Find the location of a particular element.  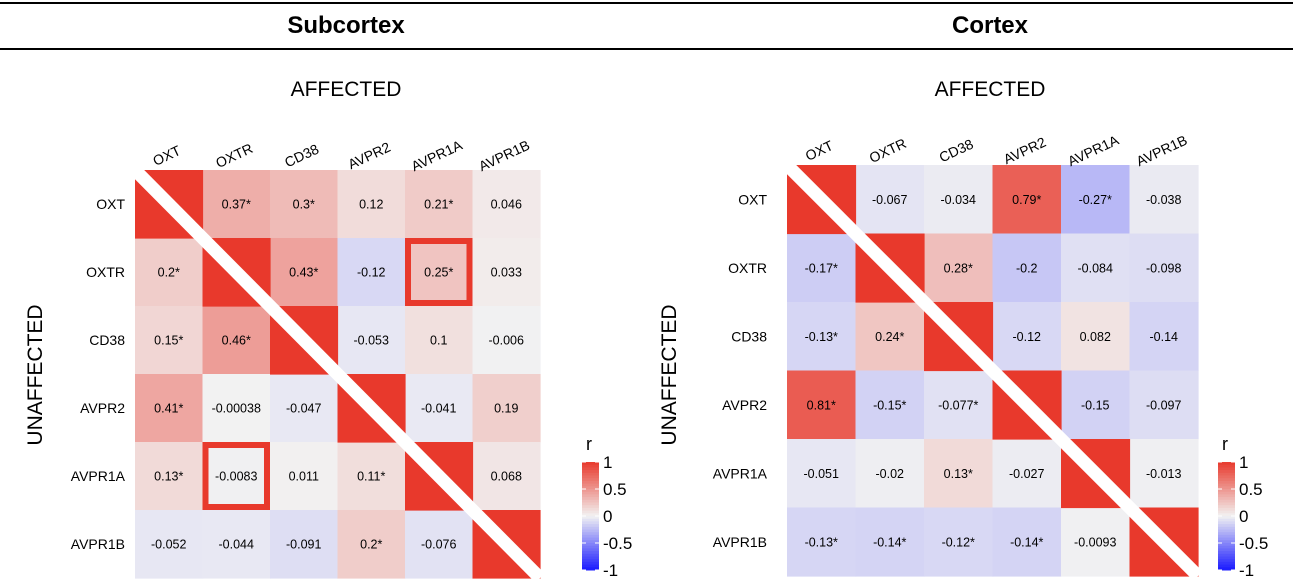

subcortex-cell-value: 0.21* is located at coordinates (438, 205).